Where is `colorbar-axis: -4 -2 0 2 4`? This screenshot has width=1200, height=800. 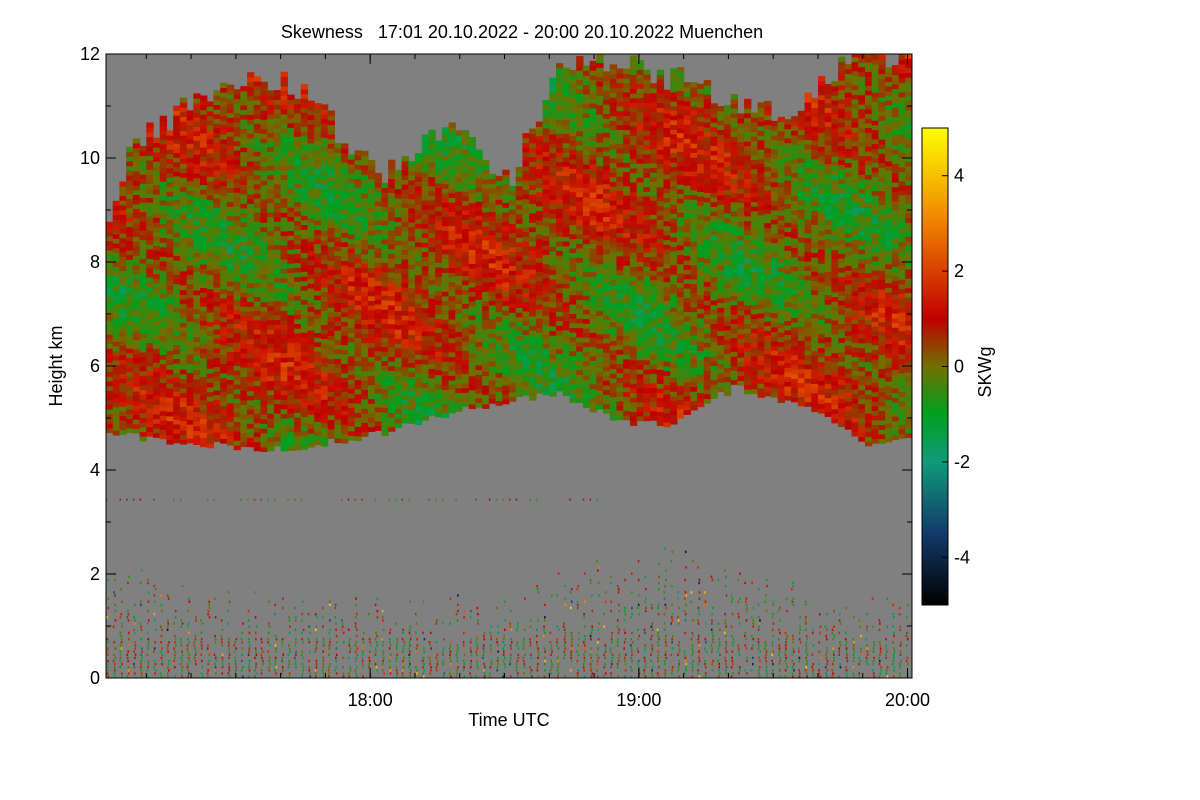 colorbar-axis: -4 -2 0 2 4 is located at coordinates (956, 366).